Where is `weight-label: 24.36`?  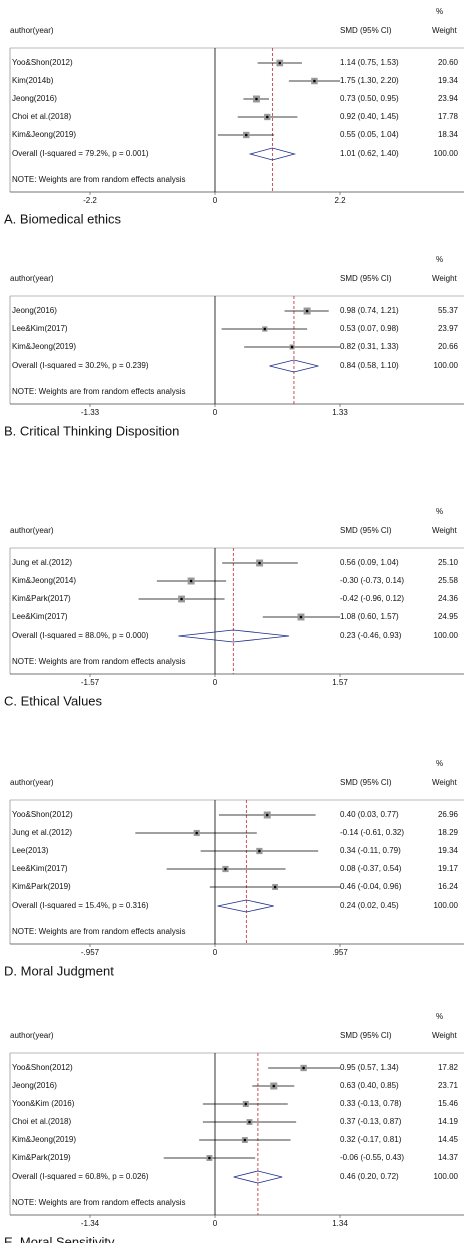
weight-label: 24.36 is located at coordinates (448, 598).